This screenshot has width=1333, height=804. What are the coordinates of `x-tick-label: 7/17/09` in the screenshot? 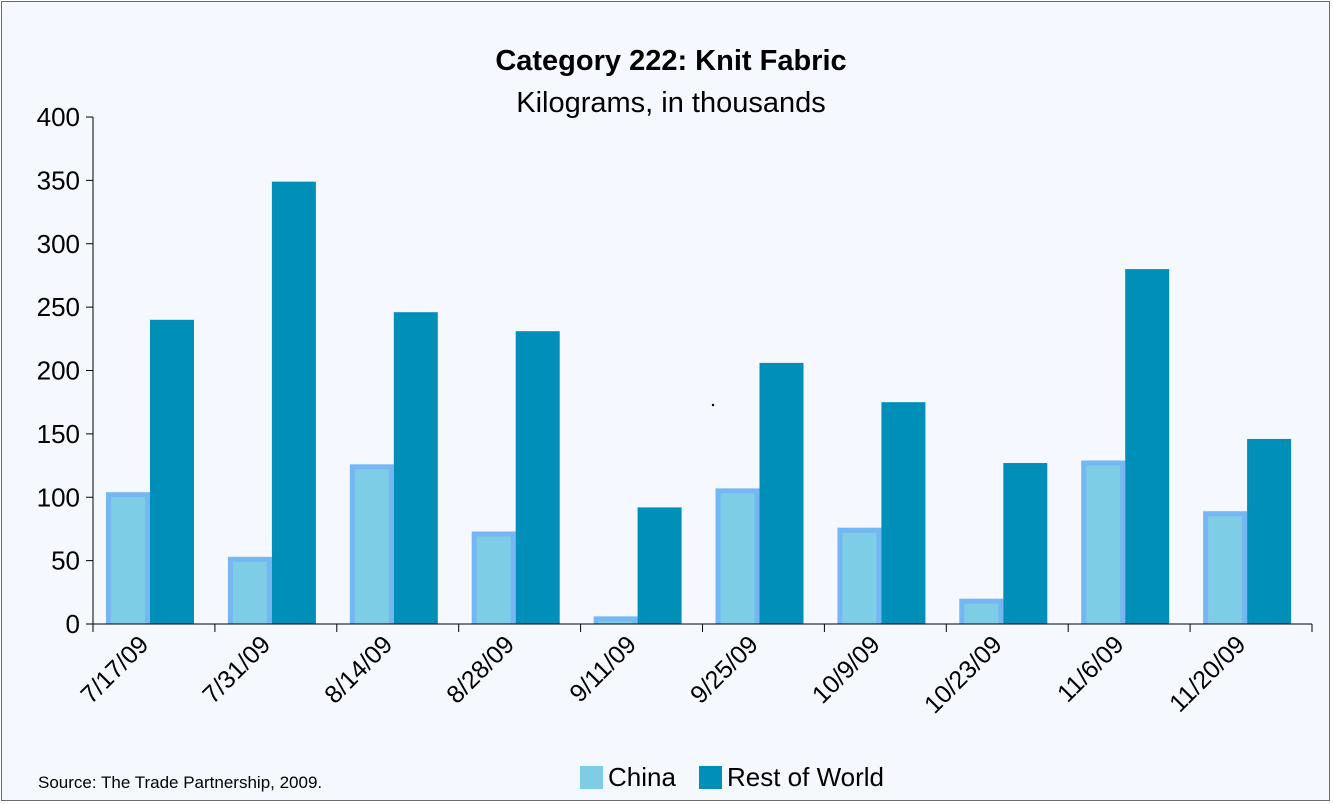 It's located at (114, 669).